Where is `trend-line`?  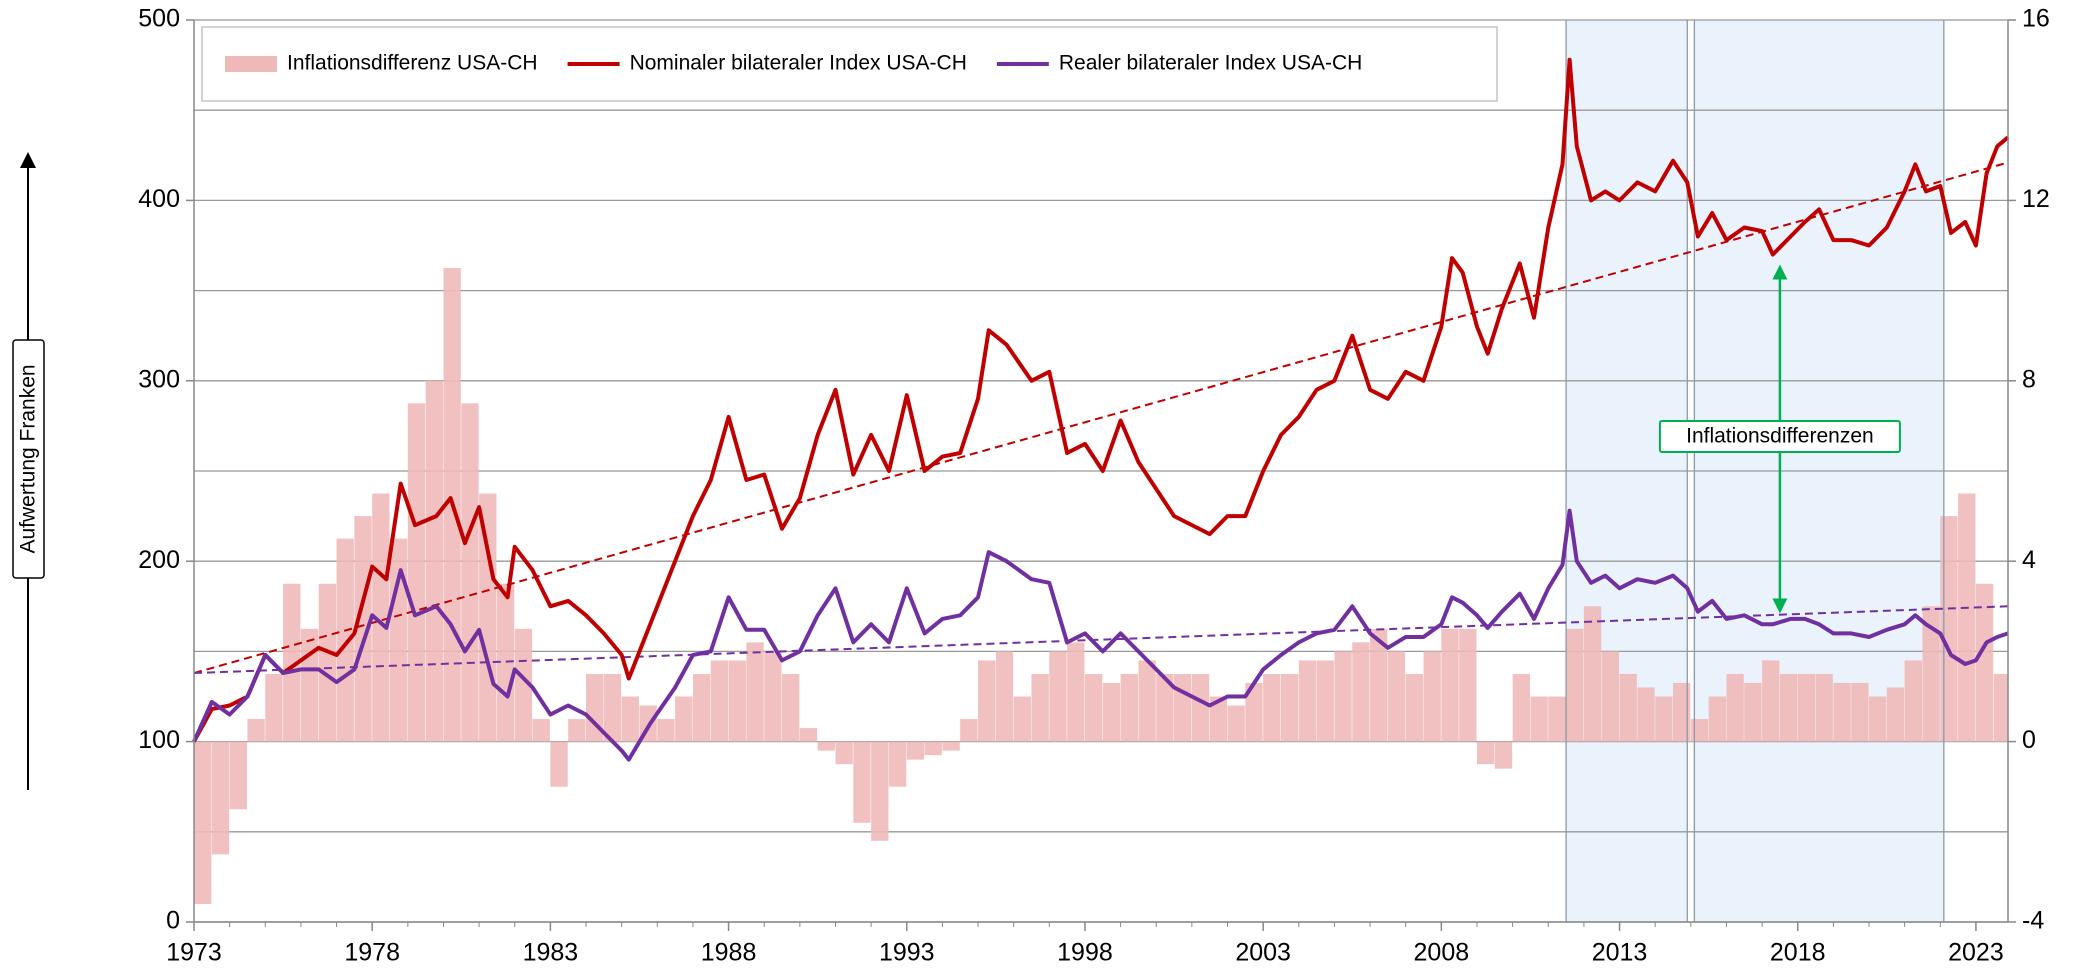
trend-line is located at coordinates (1101, 640).